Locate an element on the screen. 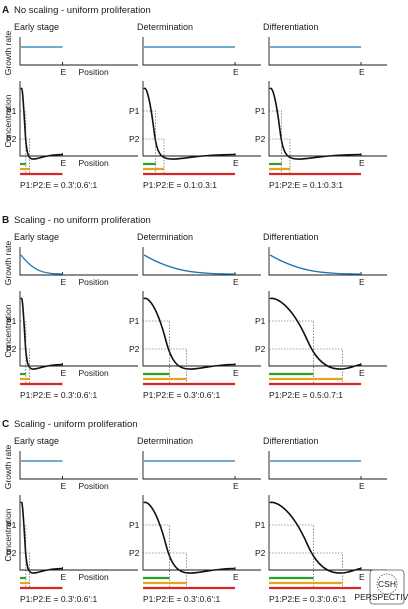 The image size is (408, 609). panel-letter: C is located at coordinates (5, 424).